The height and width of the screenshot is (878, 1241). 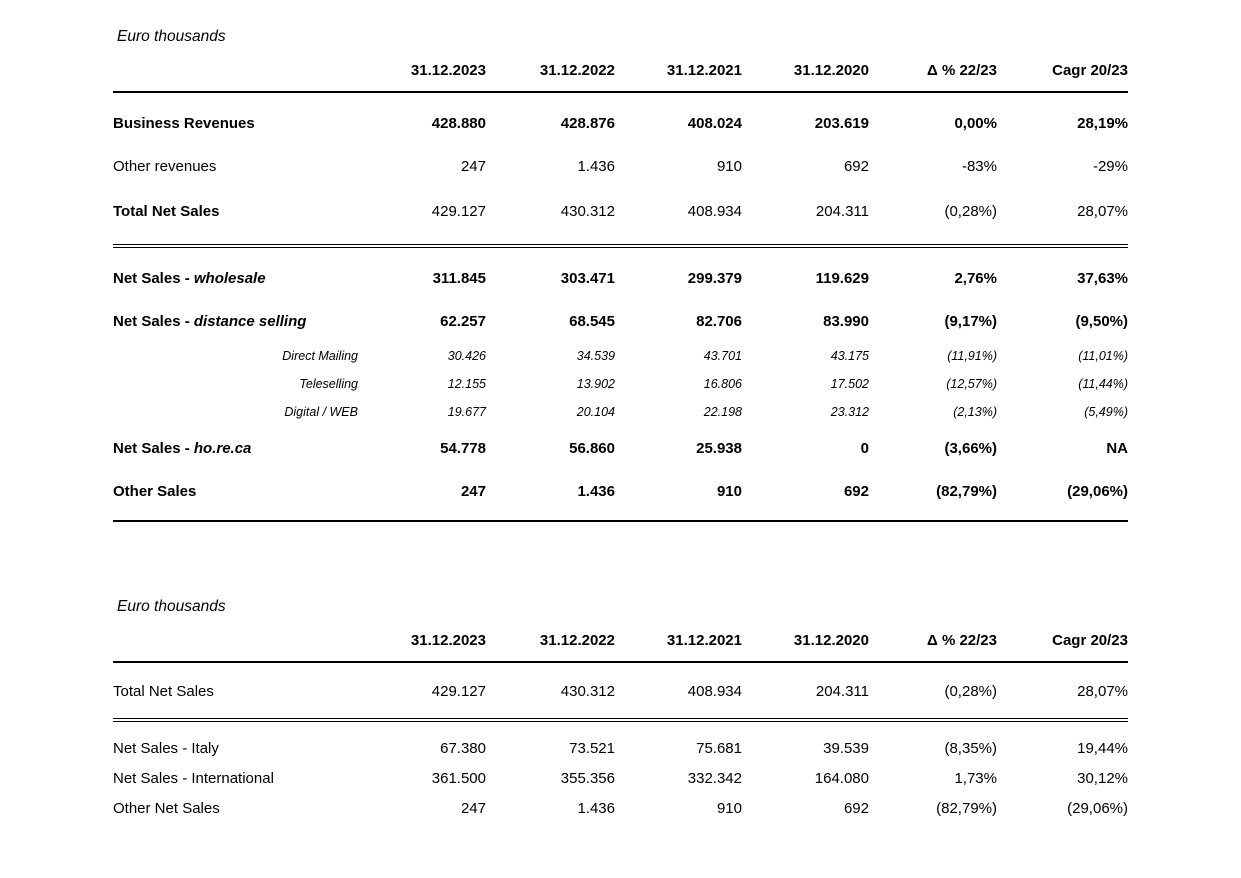 What do you see at coordinates (459, 278) in the screenshot?
I see `cell-value: 311.845` at bounding box center [459, 278].